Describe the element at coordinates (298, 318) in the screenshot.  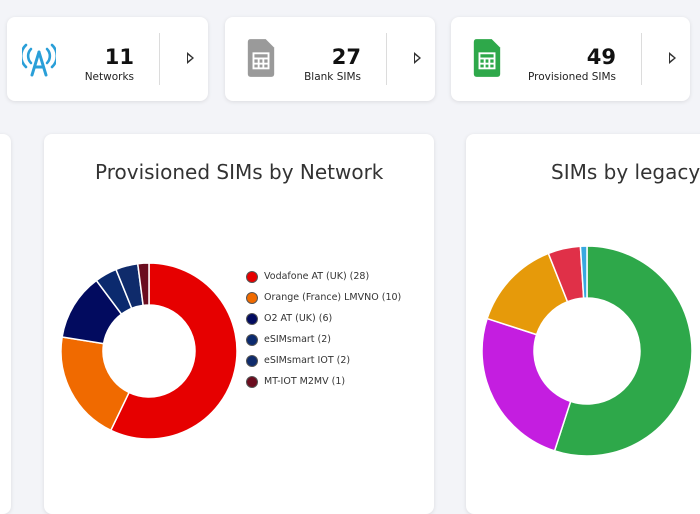
I see `legend-label: O2 AT (UK) (6)` at that location.